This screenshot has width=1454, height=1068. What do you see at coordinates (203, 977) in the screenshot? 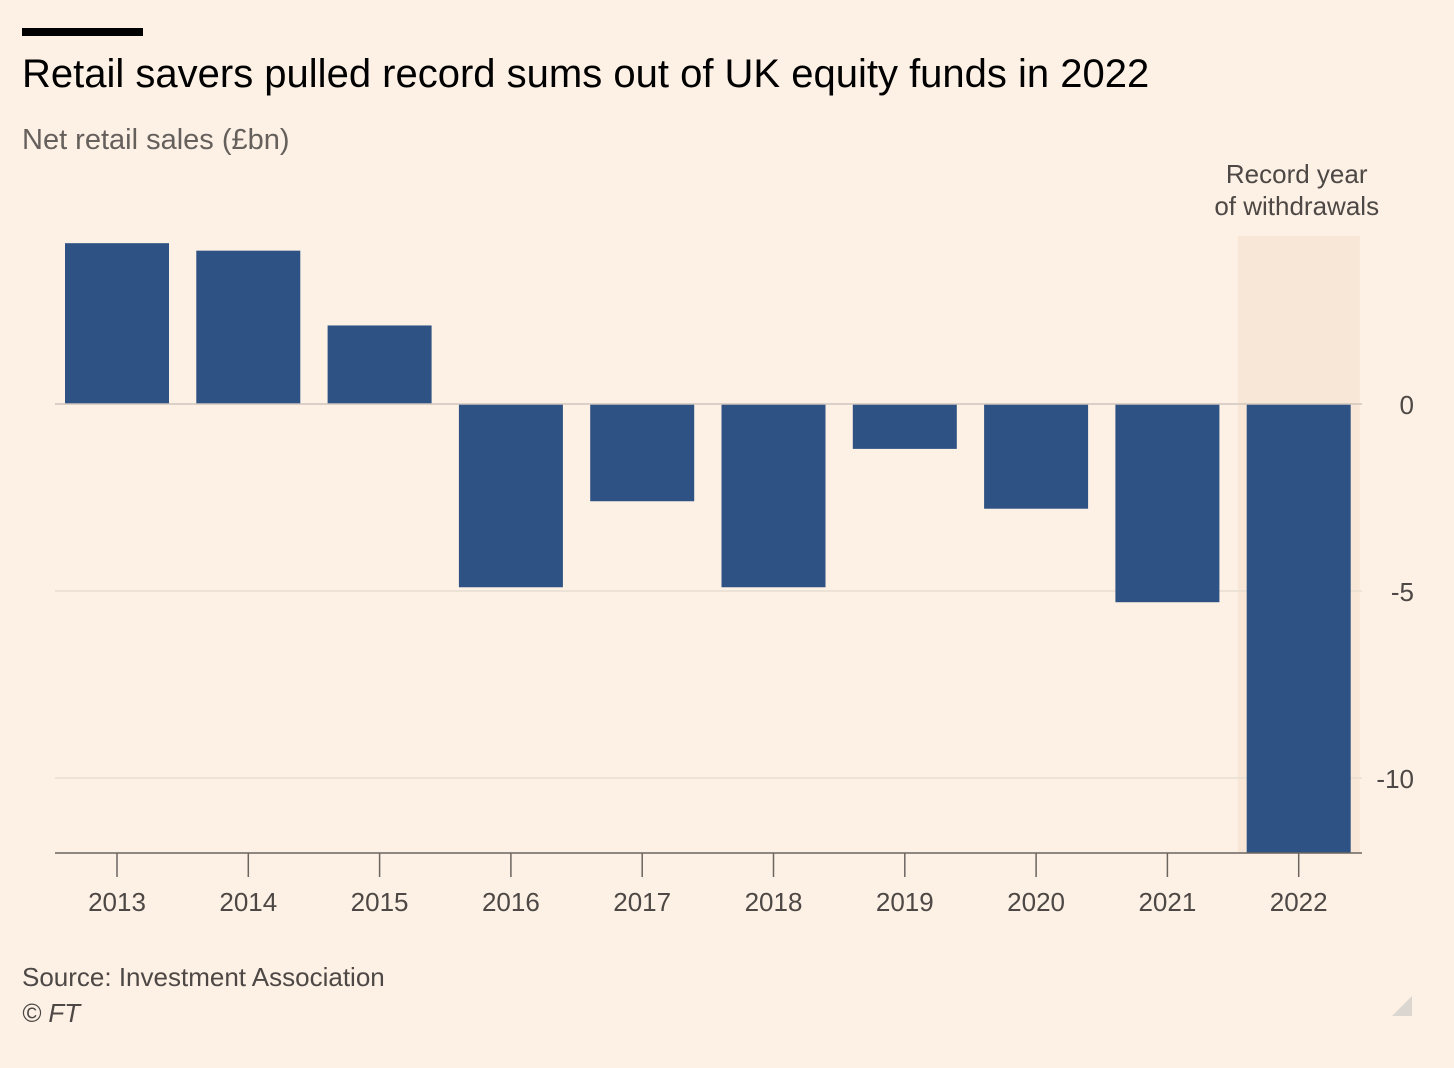
I see `source-note: Source: Investment Association` at bounding box center [203, 977].